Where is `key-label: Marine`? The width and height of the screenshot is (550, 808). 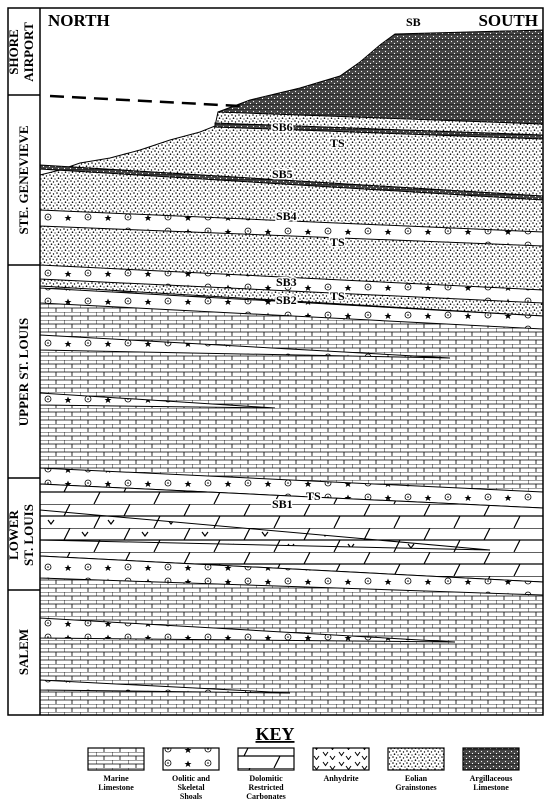 key-label: Marine is located at coordinates (116, 778).